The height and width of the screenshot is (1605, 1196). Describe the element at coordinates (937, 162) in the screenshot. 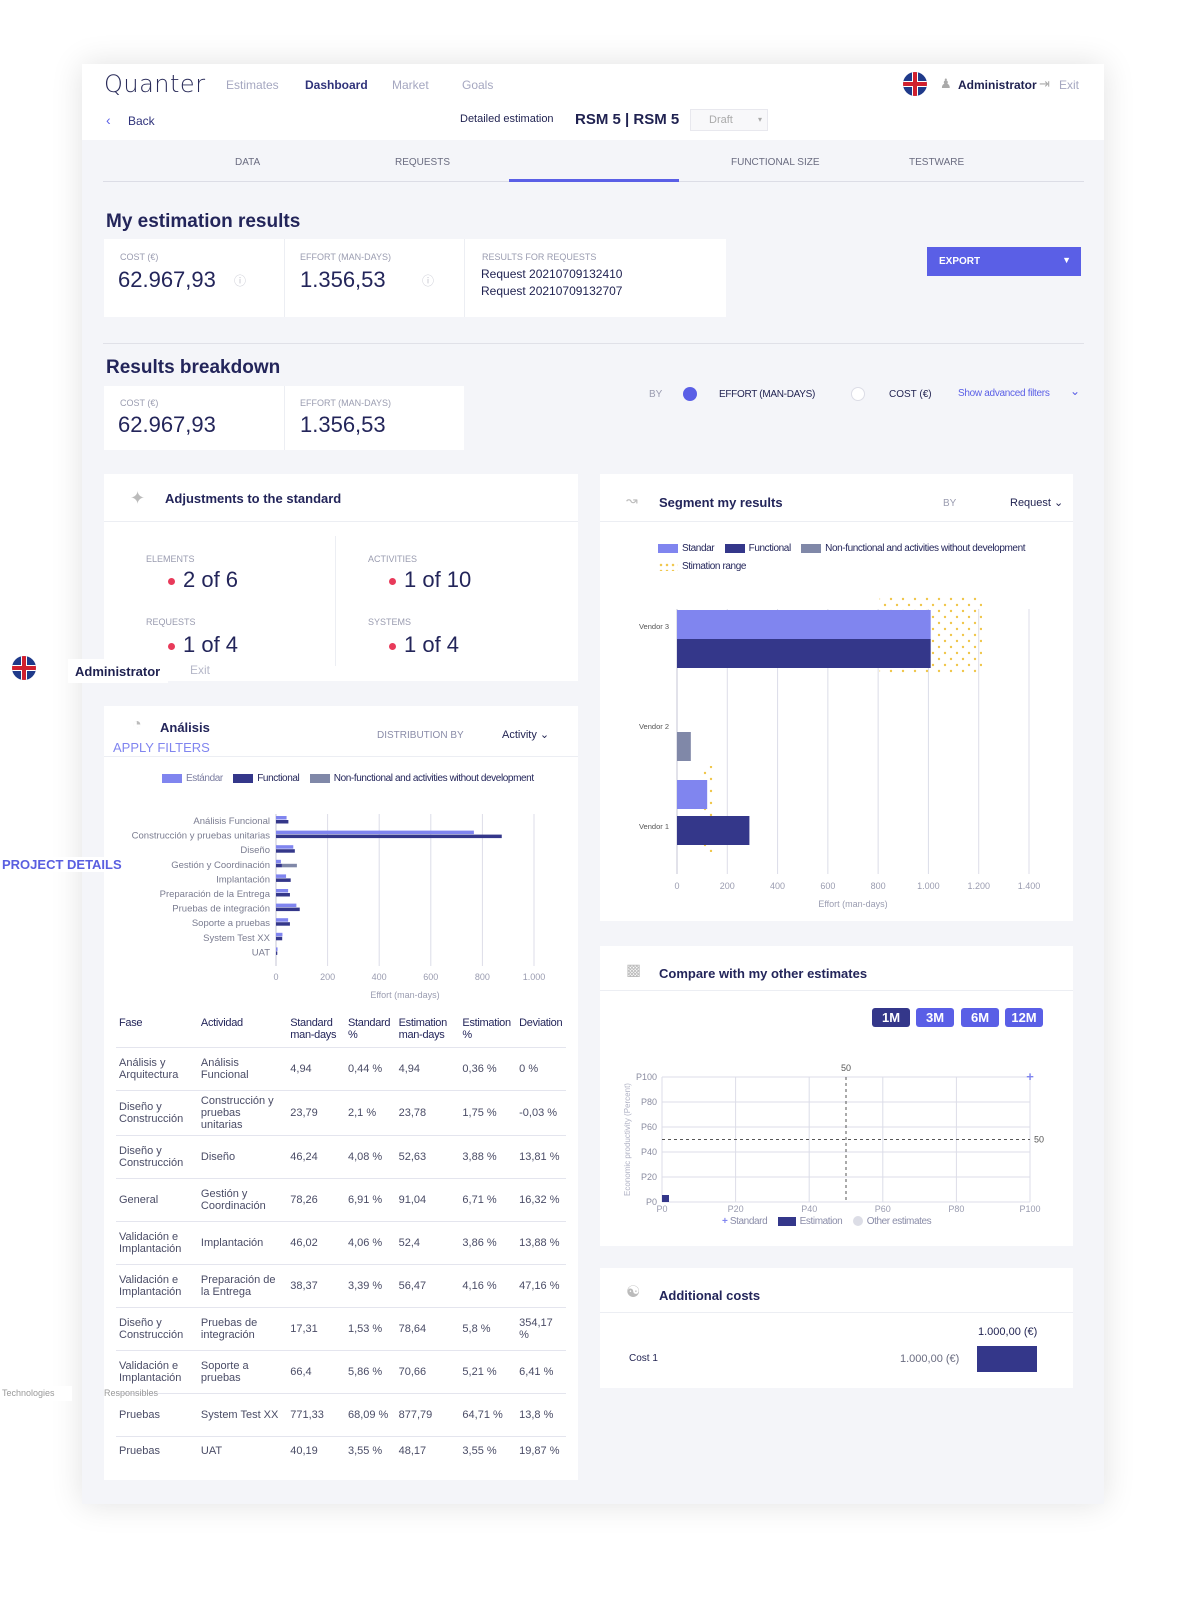

I see `tab-testware: TESTWARE` at that location.